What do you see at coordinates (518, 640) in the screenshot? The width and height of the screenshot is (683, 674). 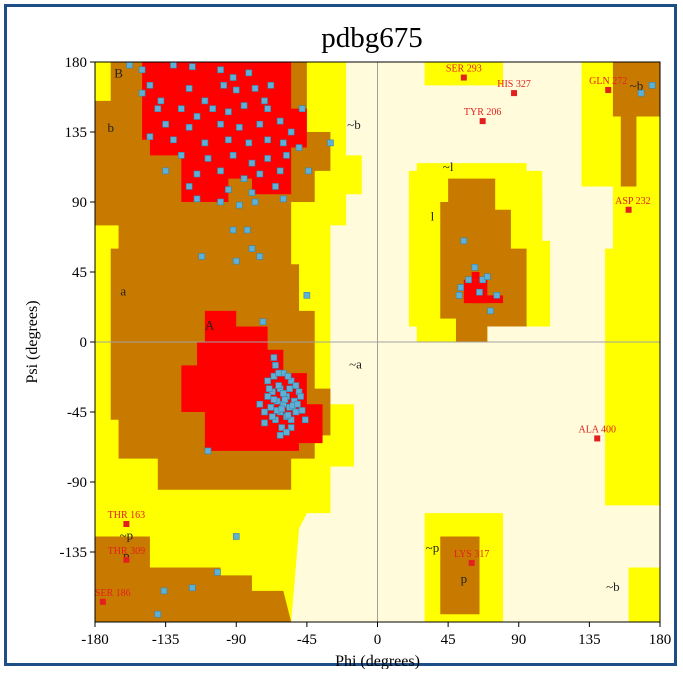 I see `x-tick-label: 90` at bounding box center [518, 640].